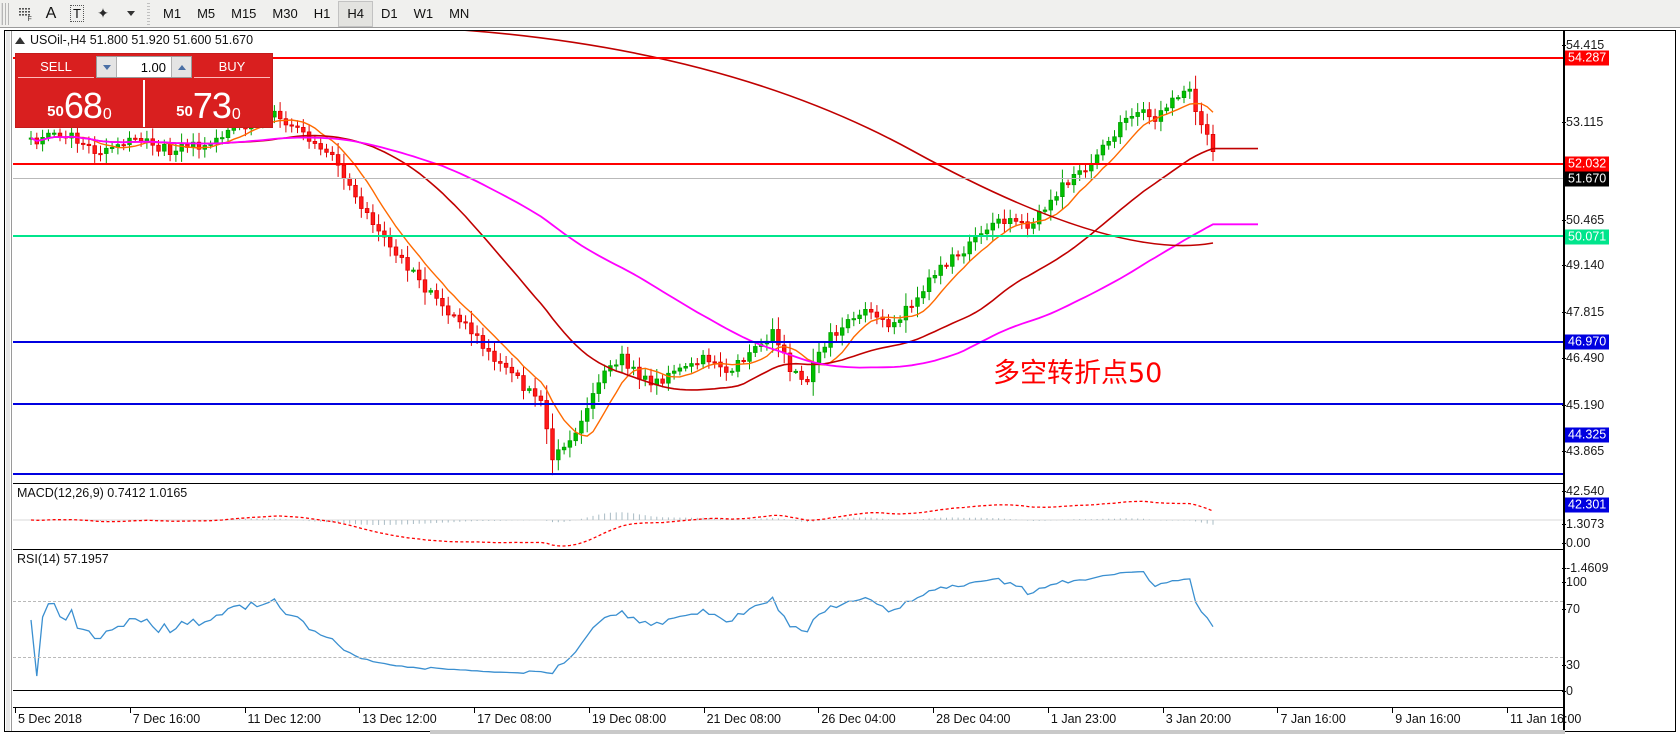  What do you see at coordinates (789, 523) in the screenshot?
I see `macd-plot` at bounding box center [789, 523].